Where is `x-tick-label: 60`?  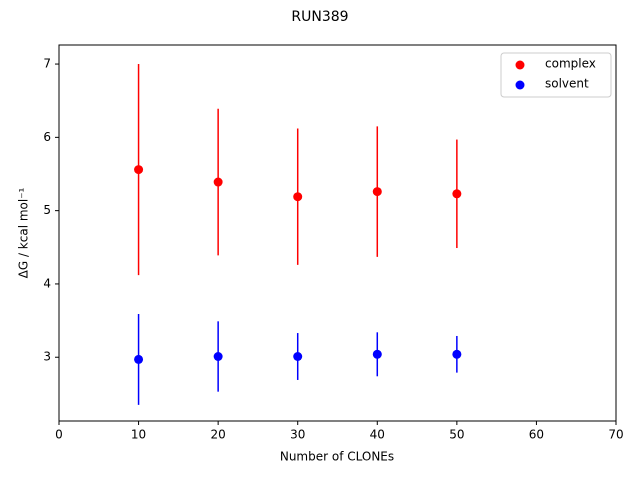
x-tick-label: 60 is located at coordinates (536, 435).